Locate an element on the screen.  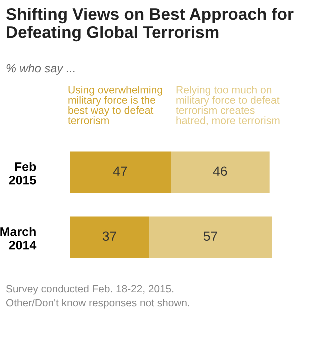
data-label: 57 is located at coordinates (211, 237).